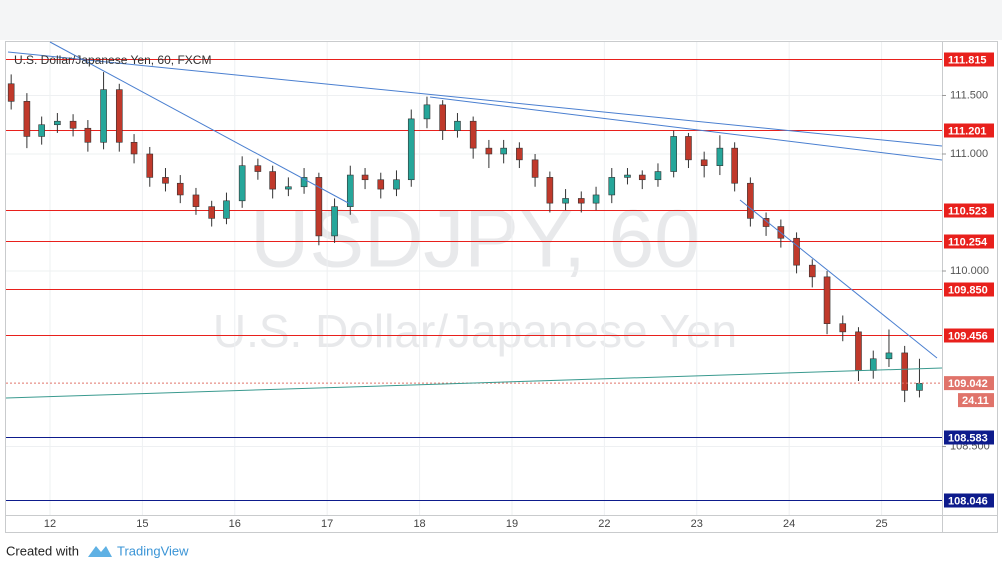 The image size is (1002, 570). What do you see at coordinates (697, 524) in the screenshot?
I see `x-tick-label: 23` at bounding box center [697, 524].